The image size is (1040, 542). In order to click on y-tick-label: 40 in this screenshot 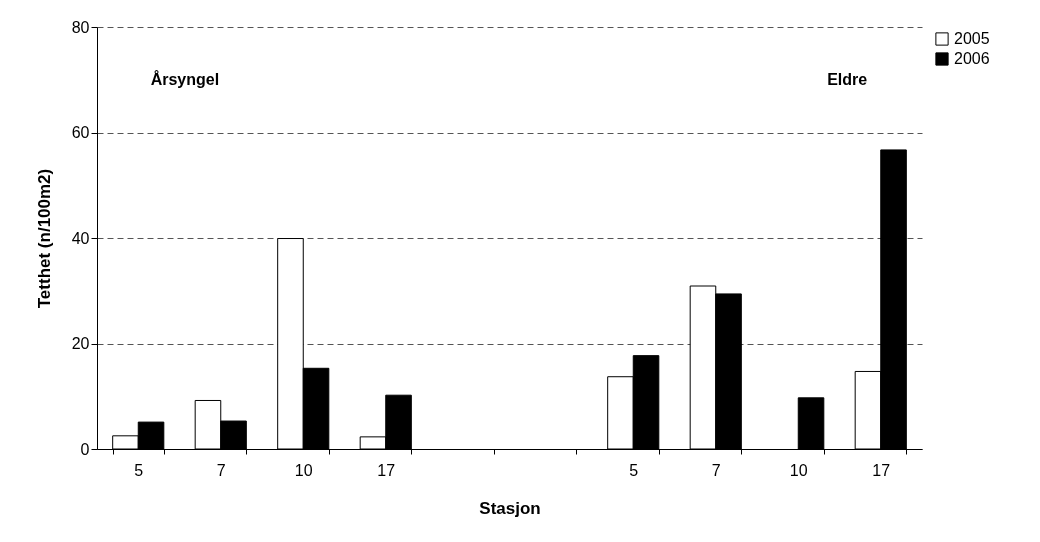, I will do `click(80, 238)`.